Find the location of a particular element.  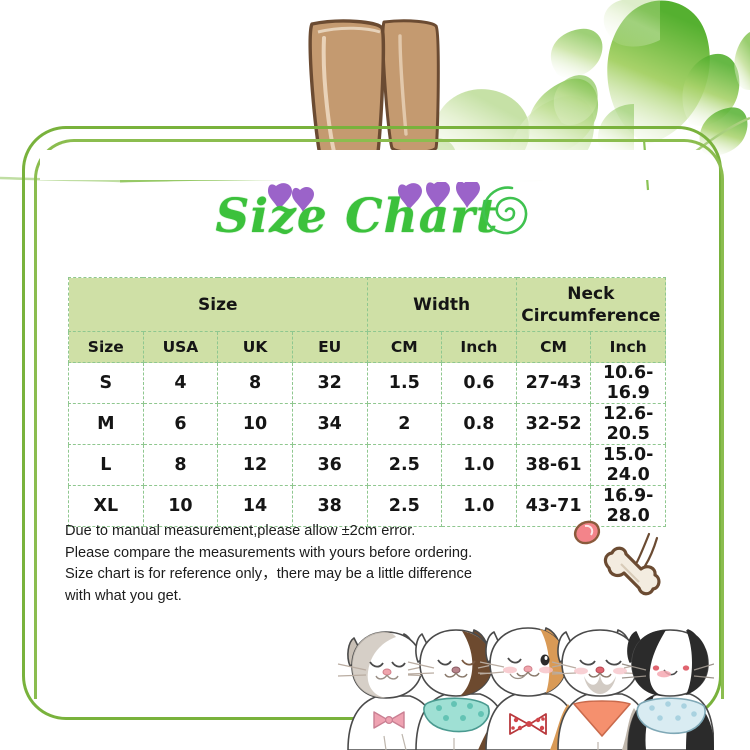

cell-uk: 12 is located at coordinates (255, 465).